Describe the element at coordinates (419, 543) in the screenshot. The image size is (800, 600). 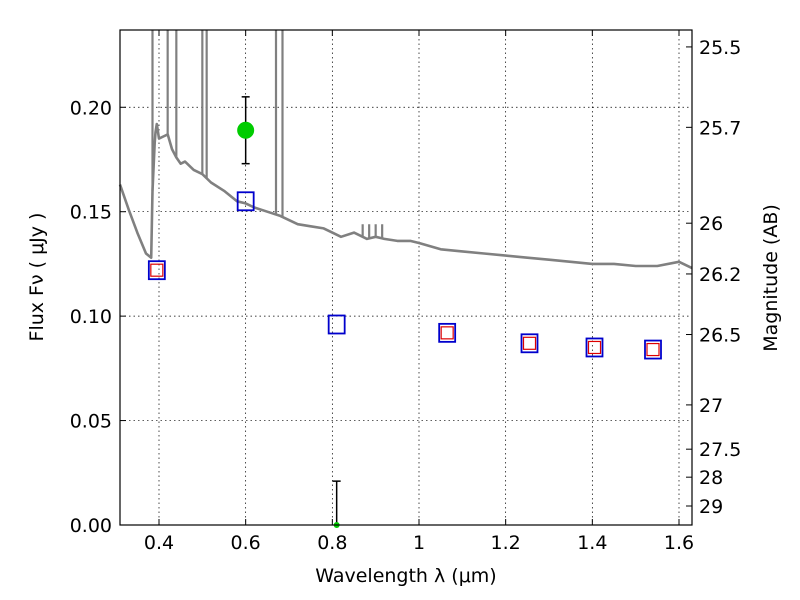
I see `x-tick-label: 1` at that location.